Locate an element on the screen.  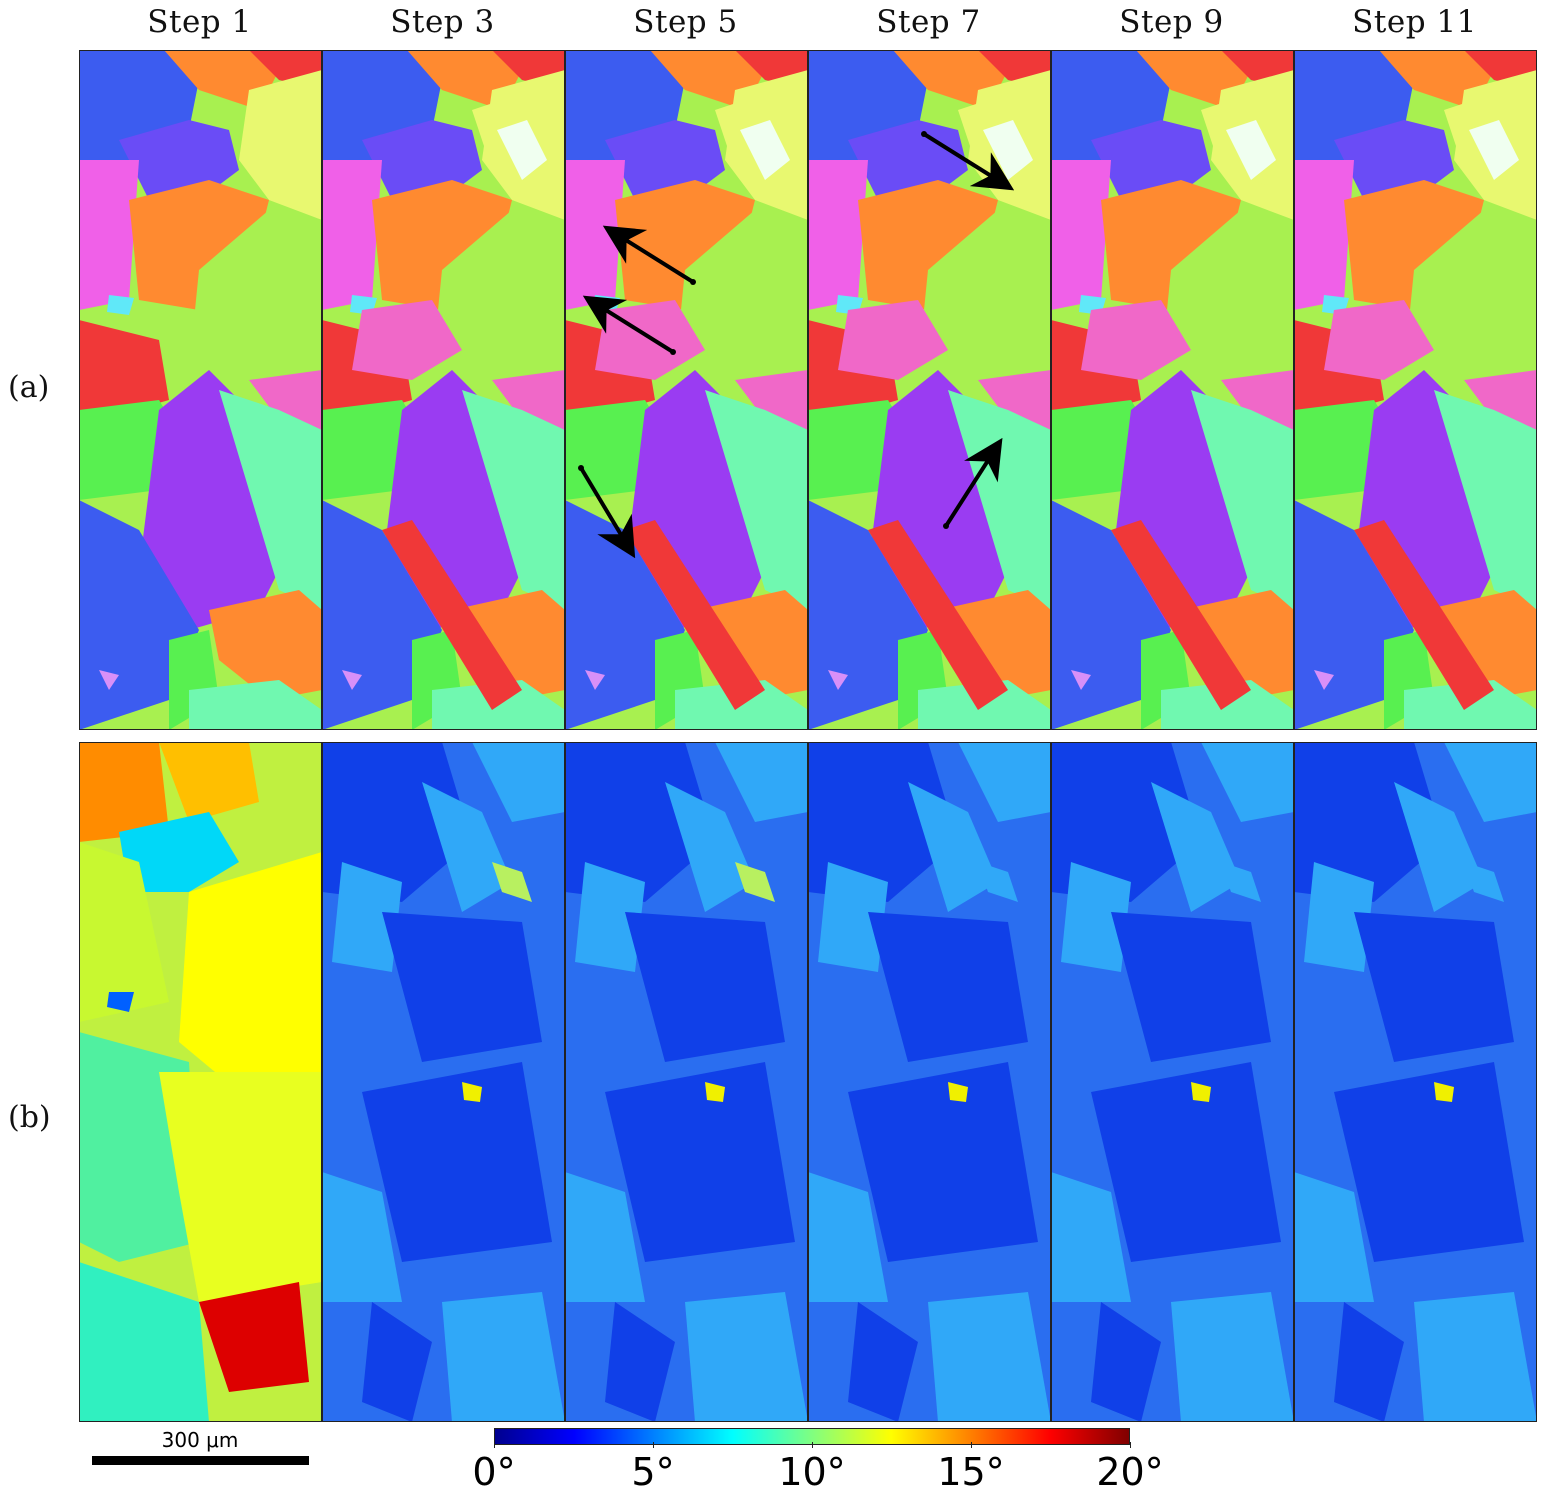
annotation-arrows is located at coordinates (796, 345).